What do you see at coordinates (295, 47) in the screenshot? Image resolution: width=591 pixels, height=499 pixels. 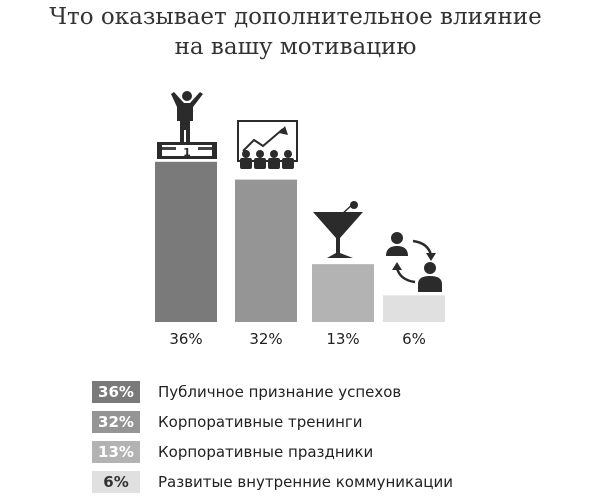 I see `chart-title-line-2: на вашу мотивацию` at bounding box center [295, 47].